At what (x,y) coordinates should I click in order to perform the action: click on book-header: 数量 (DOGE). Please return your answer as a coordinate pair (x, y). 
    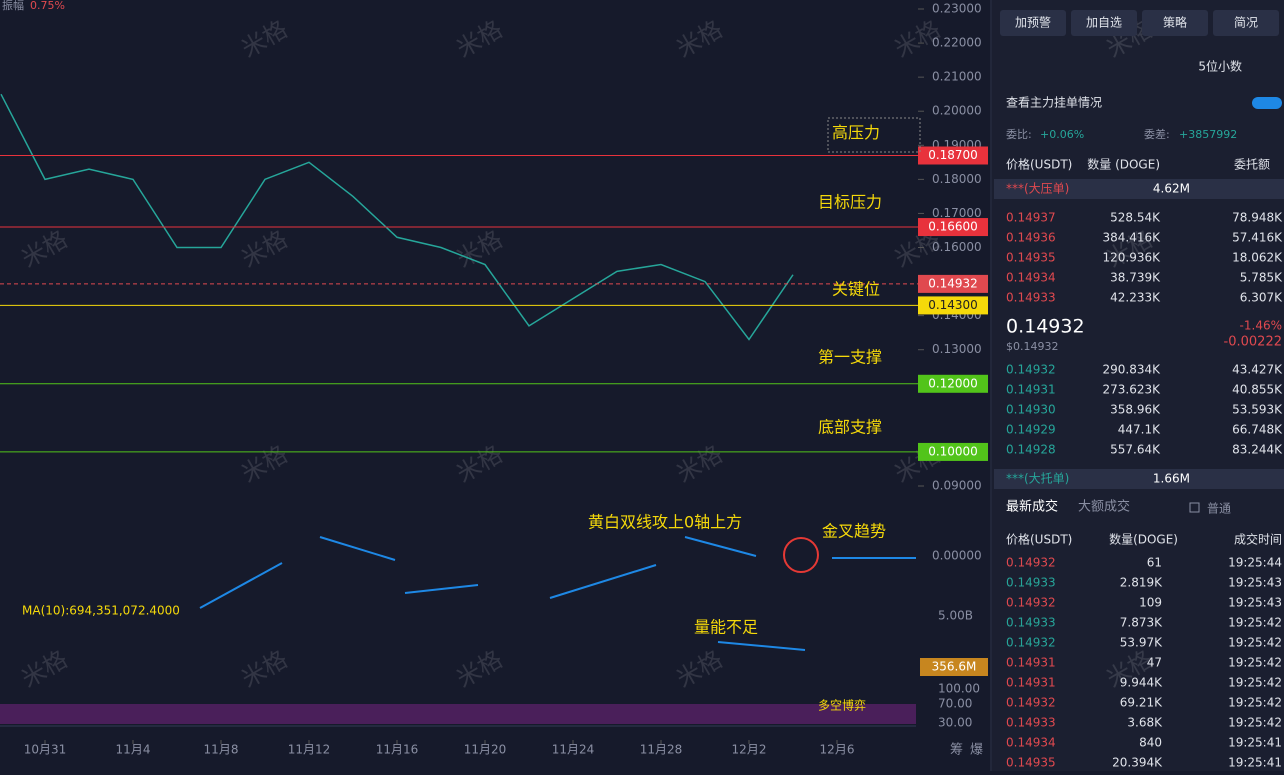
    Looking at the image, I should click on (1123, 164).